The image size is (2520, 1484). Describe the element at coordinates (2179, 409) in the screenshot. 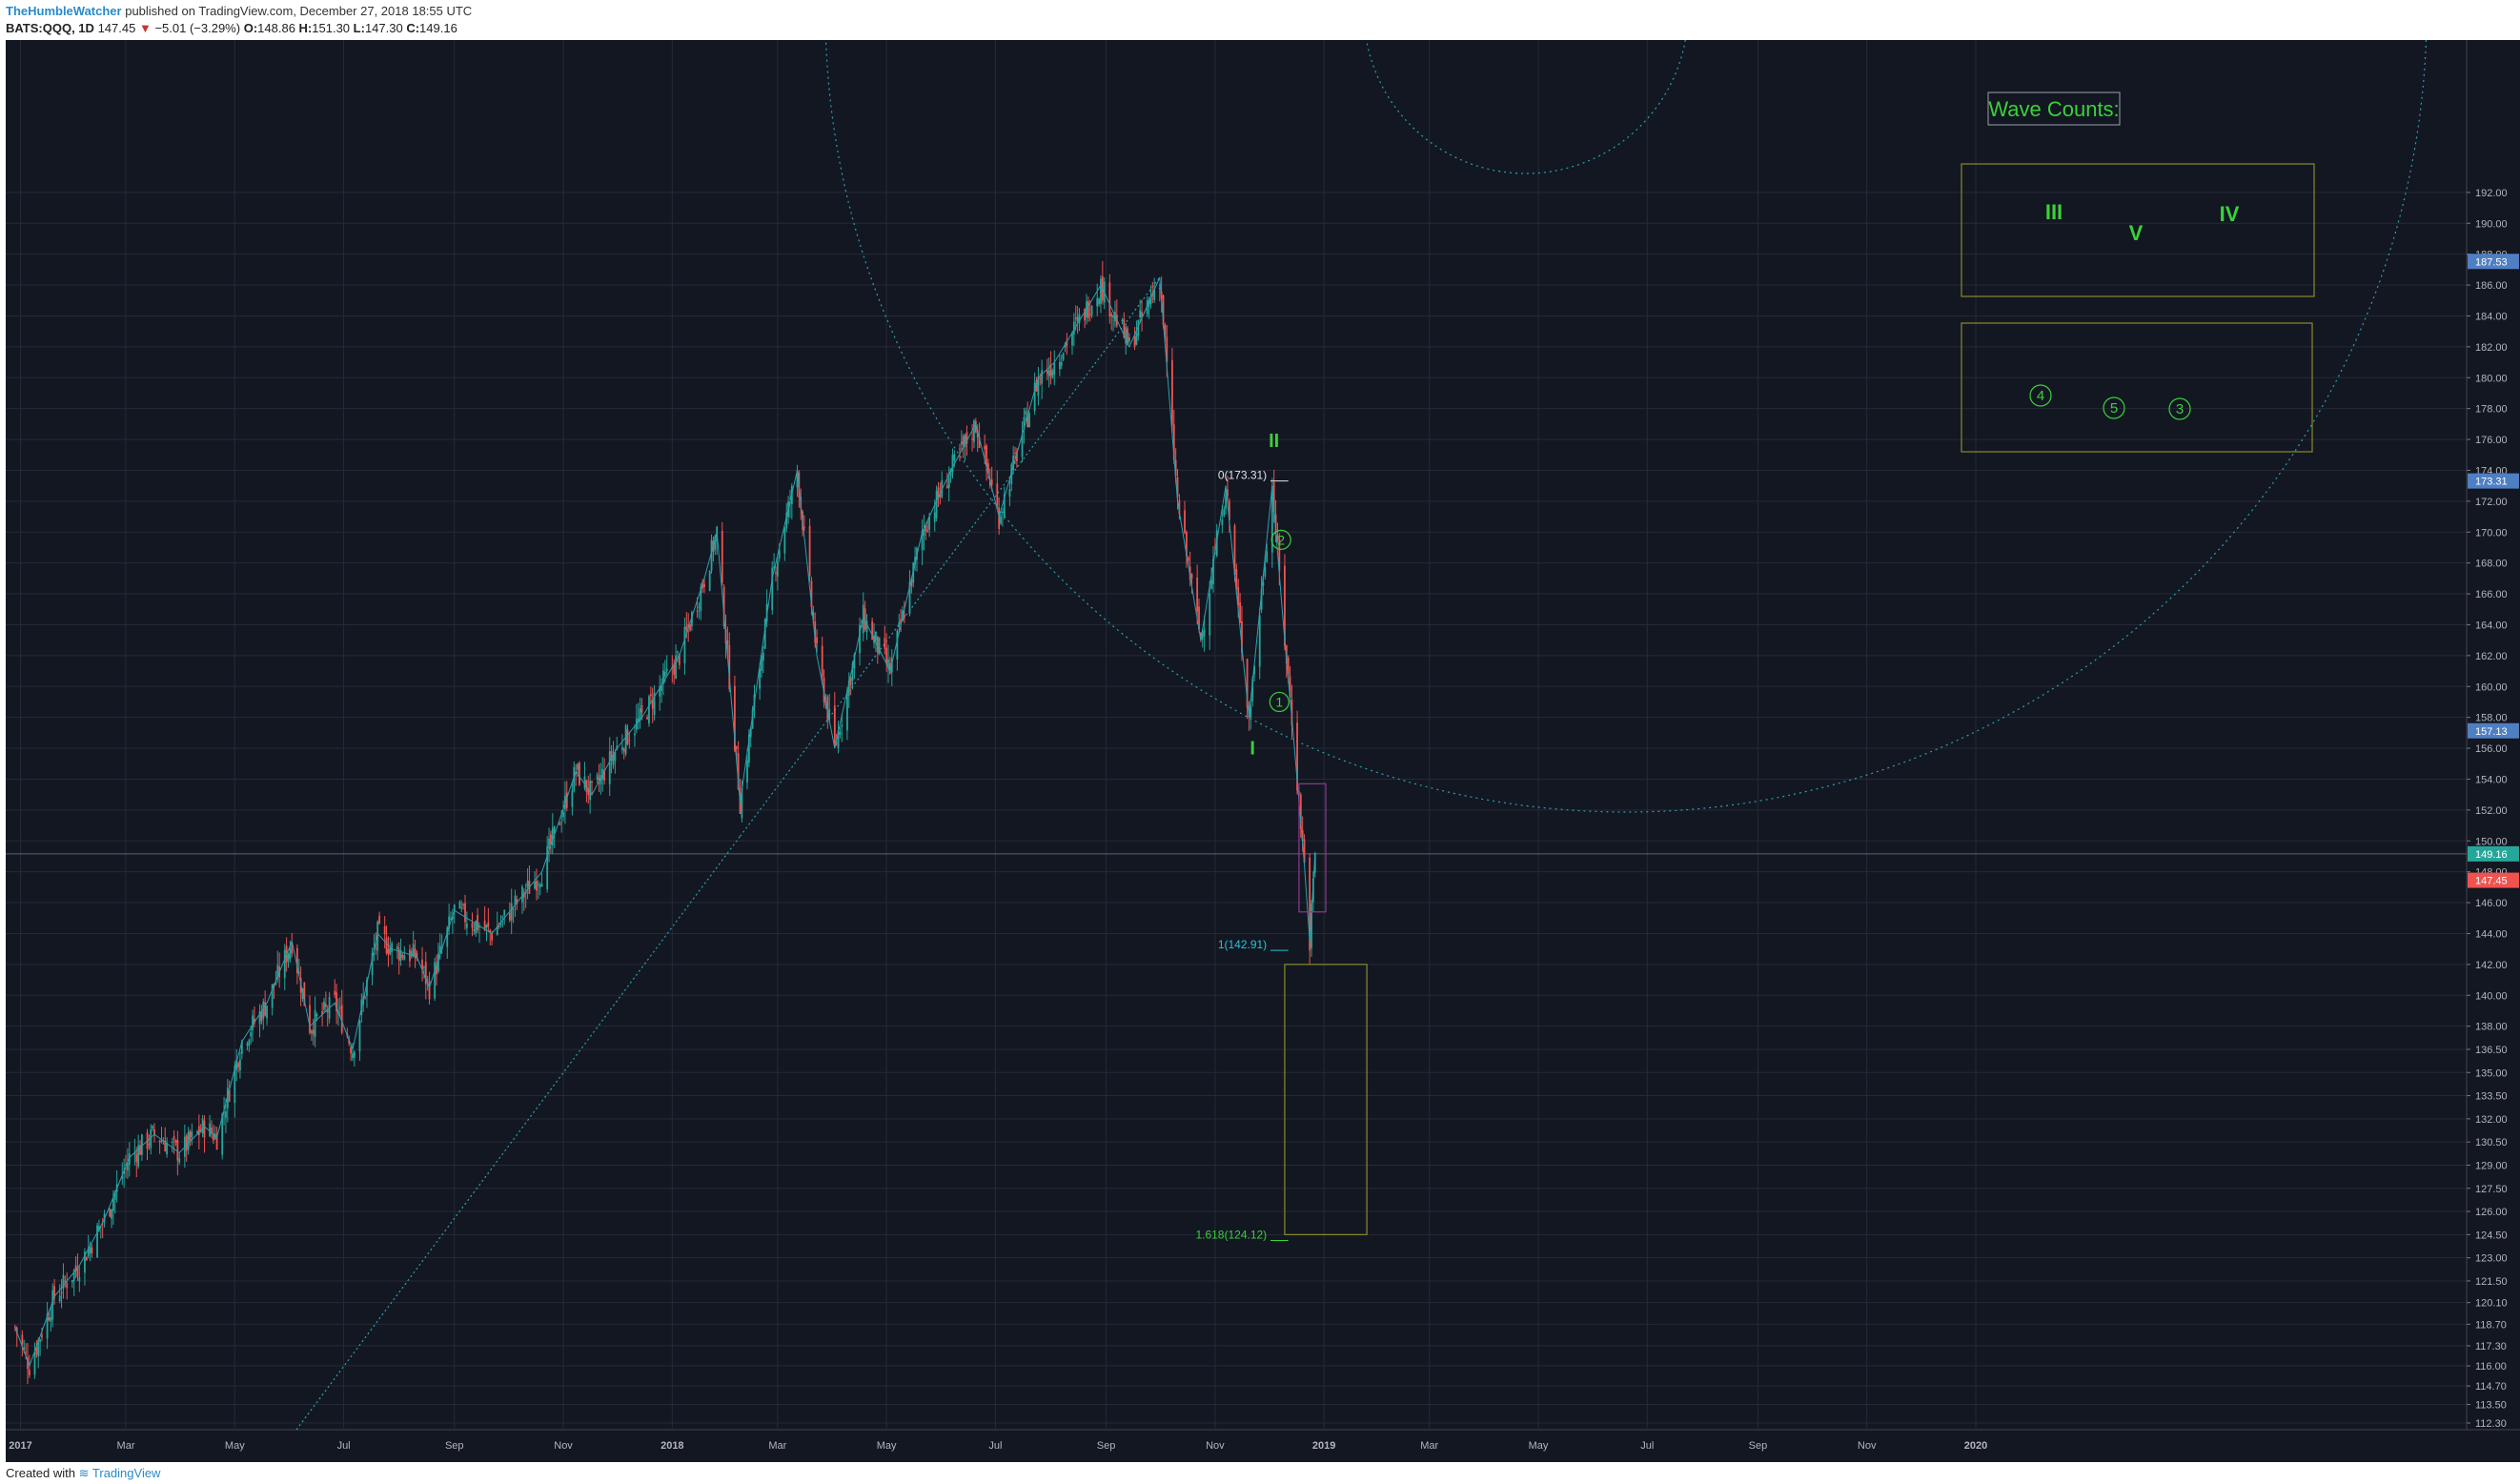

I see `legend-circle` at that location.